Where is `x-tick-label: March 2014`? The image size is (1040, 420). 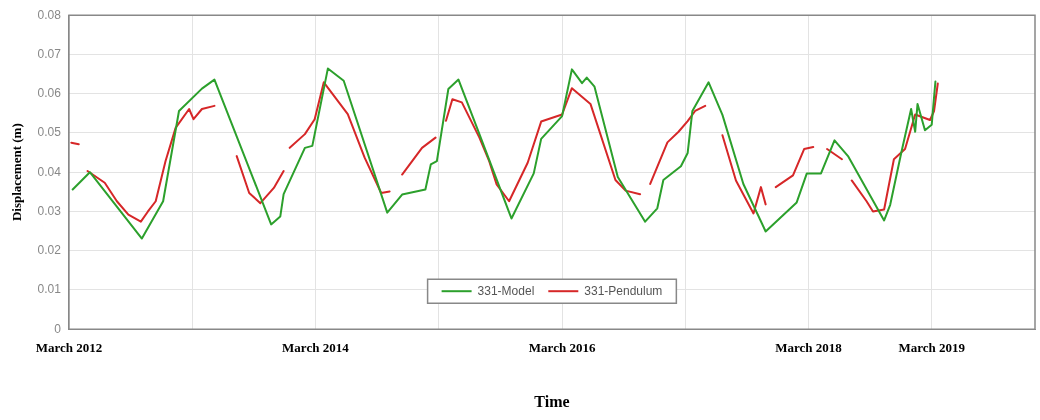
x-tick-label: March 2014 is located at coordinates (316, 348).